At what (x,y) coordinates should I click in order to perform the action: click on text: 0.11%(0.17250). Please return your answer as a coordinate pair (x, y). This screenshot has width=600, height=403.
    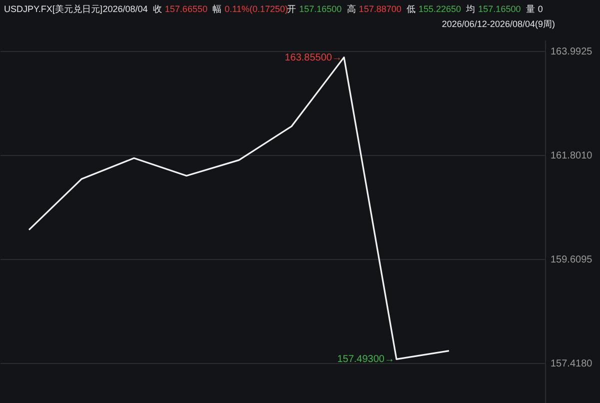
    Looking at the image, I should click on (256, 9).